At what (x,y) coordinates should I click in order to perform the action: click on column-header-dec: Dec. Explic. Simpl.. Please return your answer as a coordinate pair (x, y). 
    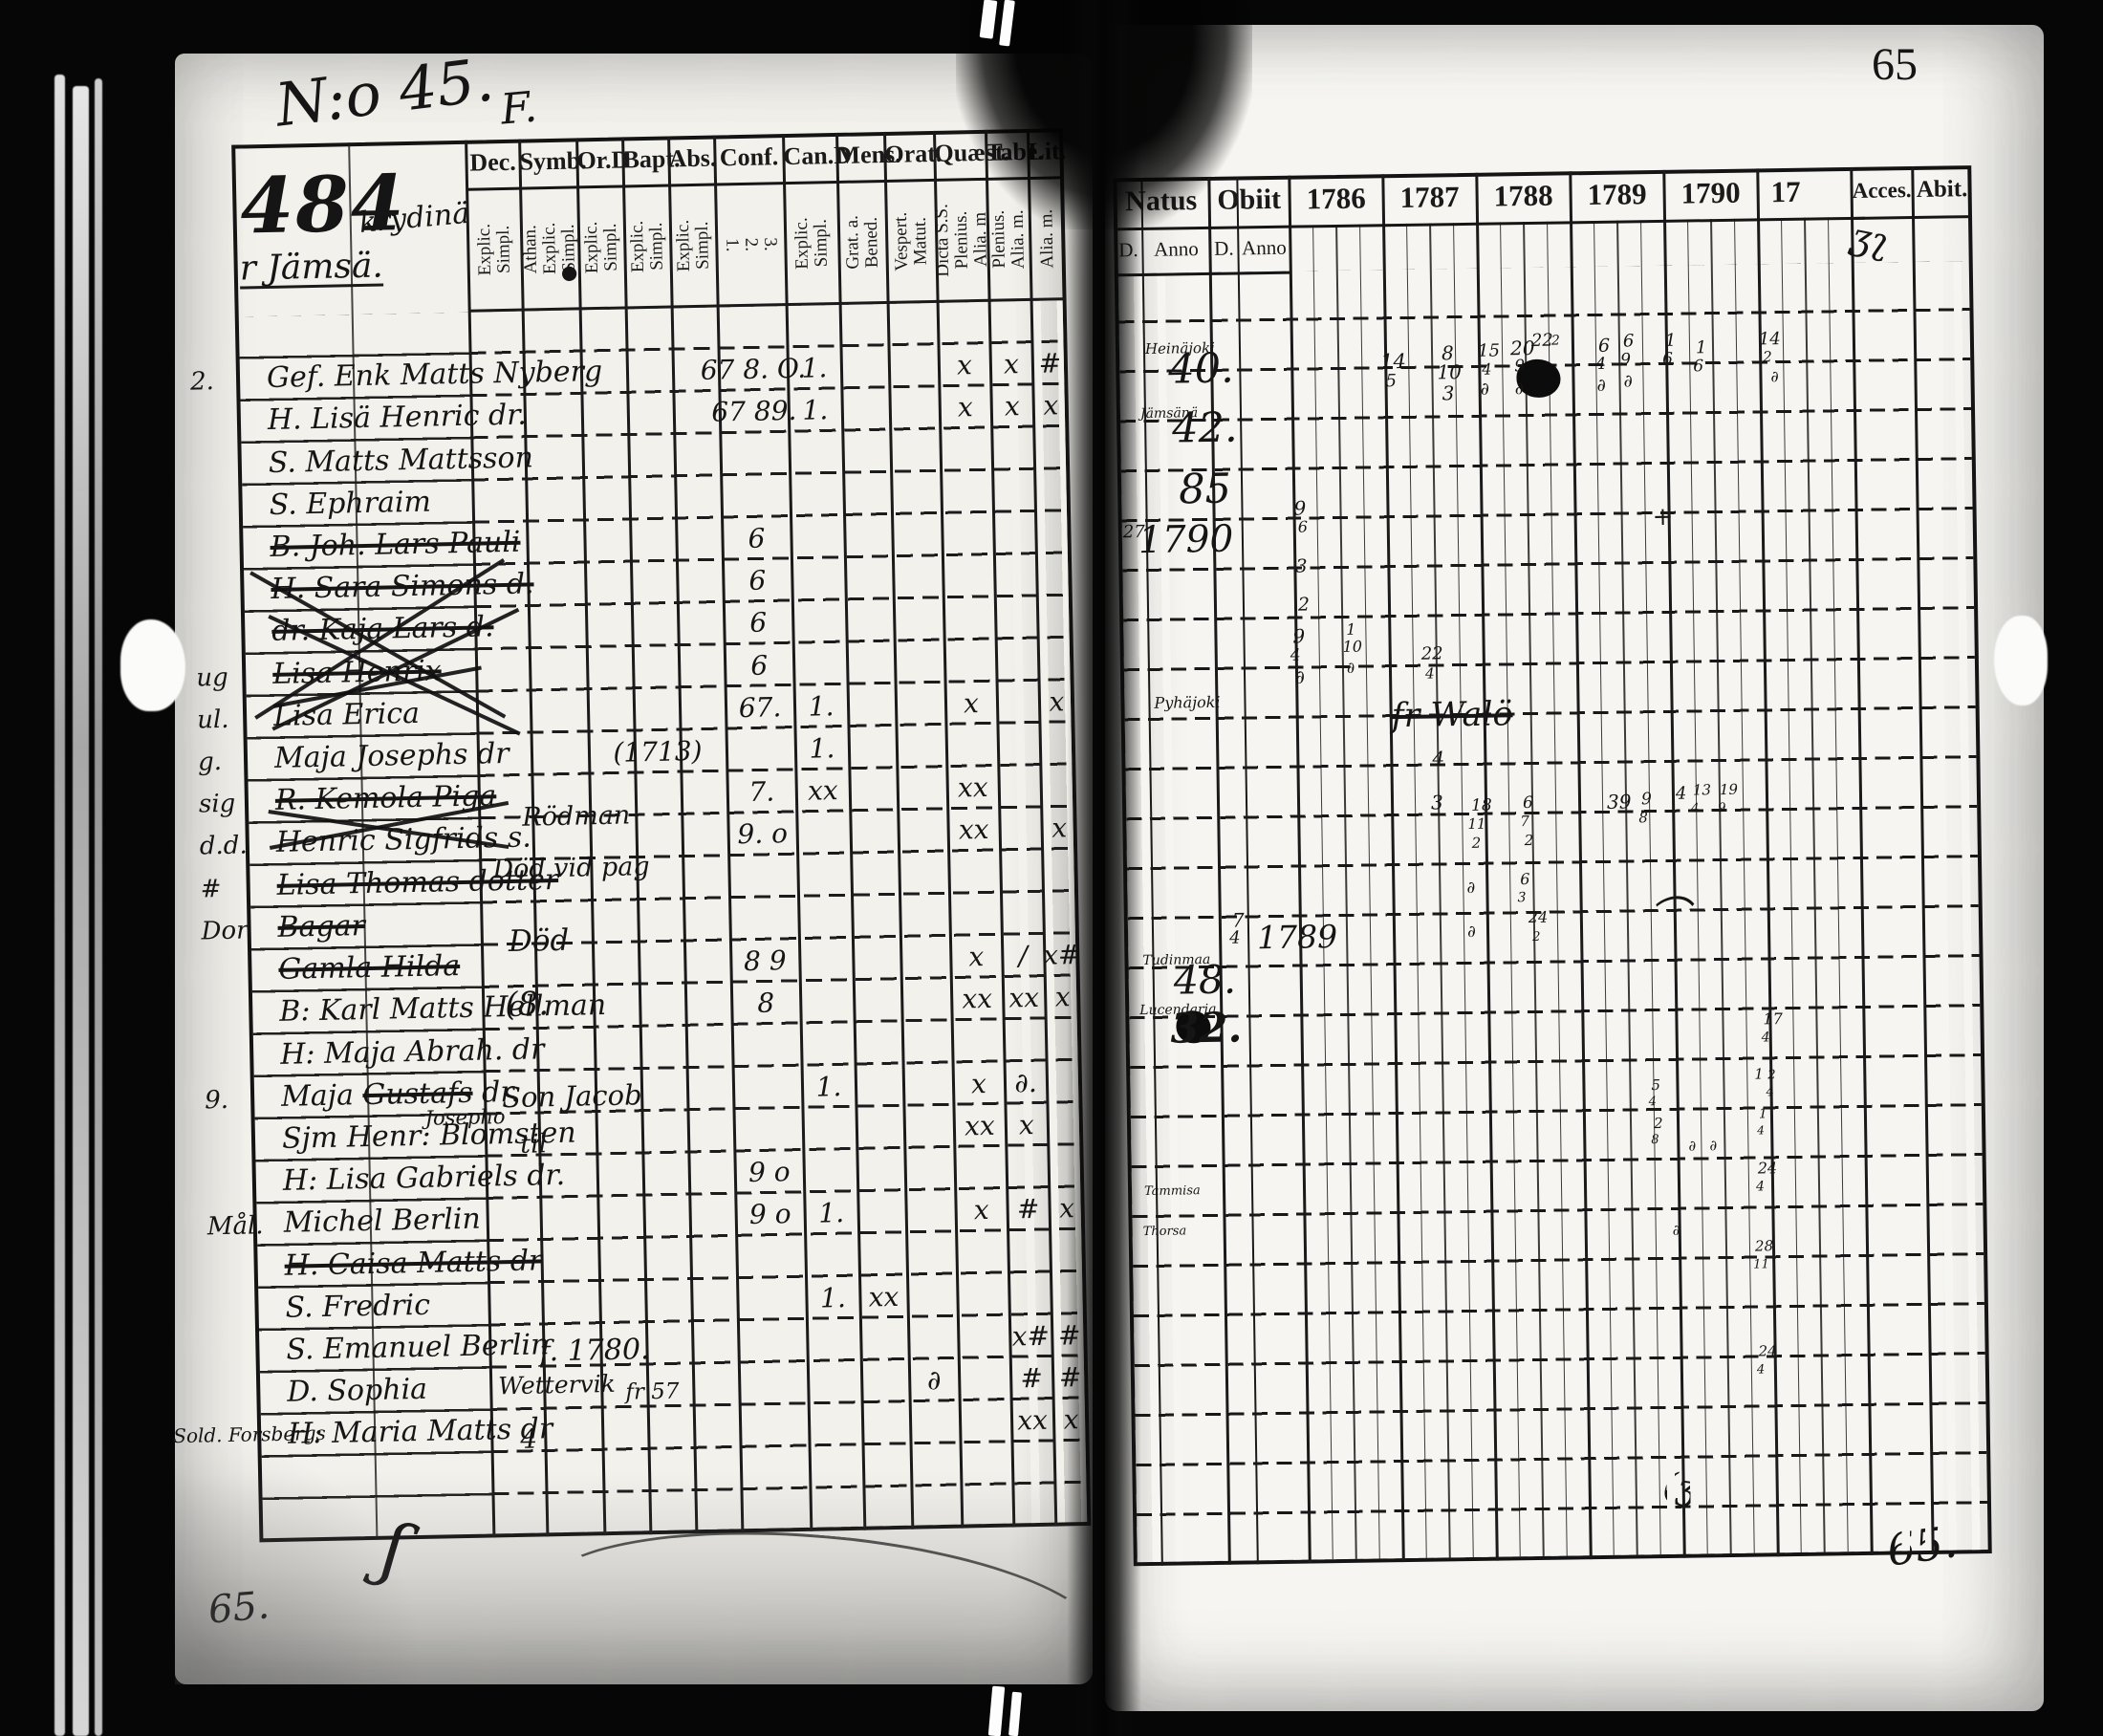
    Looking at the image, I should click on (495, 226).